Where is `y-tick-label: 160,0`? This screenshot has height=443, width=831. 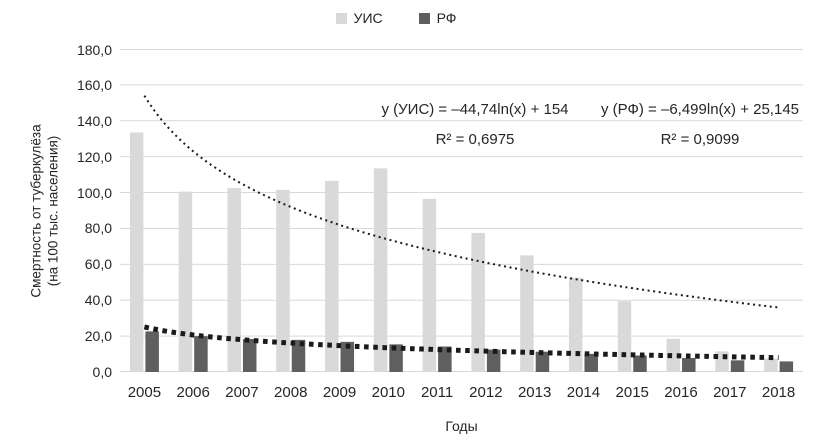 y-tick-label: 160,0 is located at coordinates (94, 84).